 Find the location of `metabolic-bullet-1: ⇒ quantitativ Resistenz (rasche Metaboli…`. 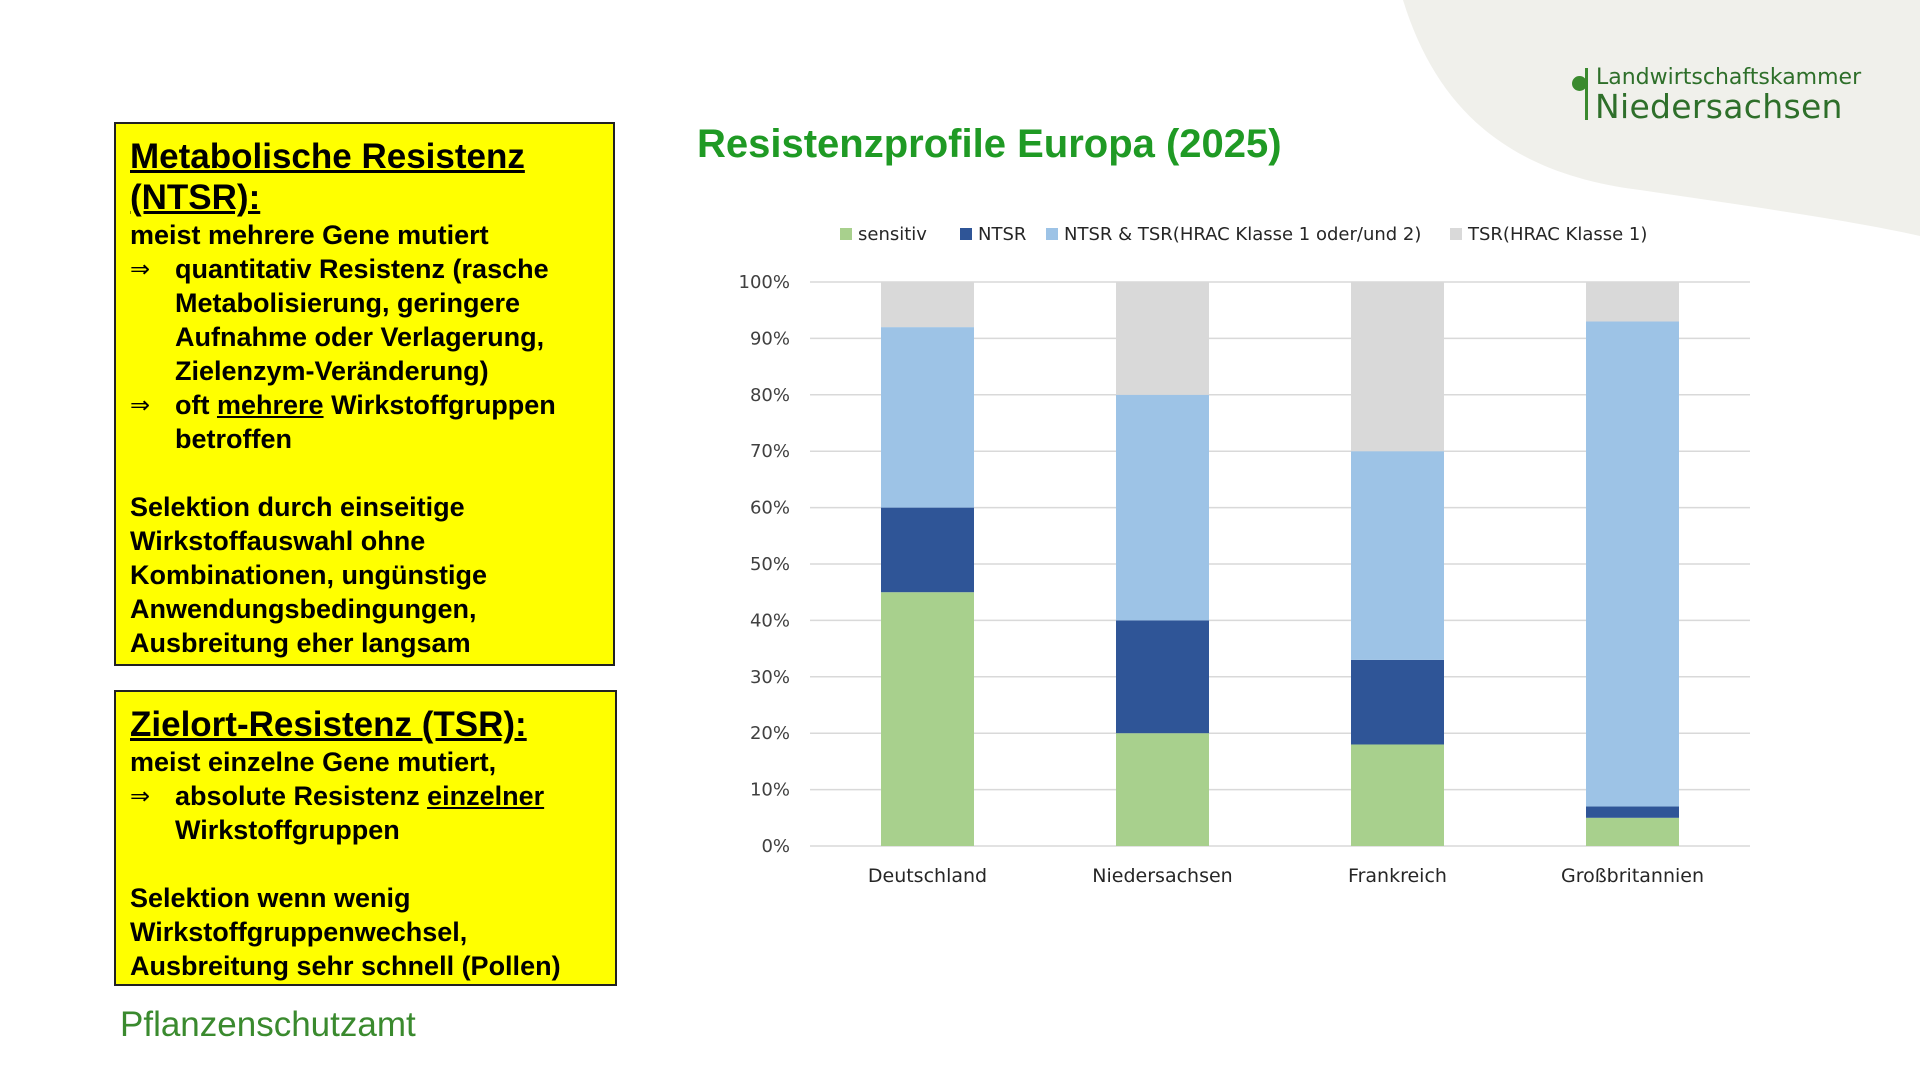

metabolic-bullet-1: ⇒ quantitativ Resistenz (rasche Metaboli… is located at coordinates (364, 320).